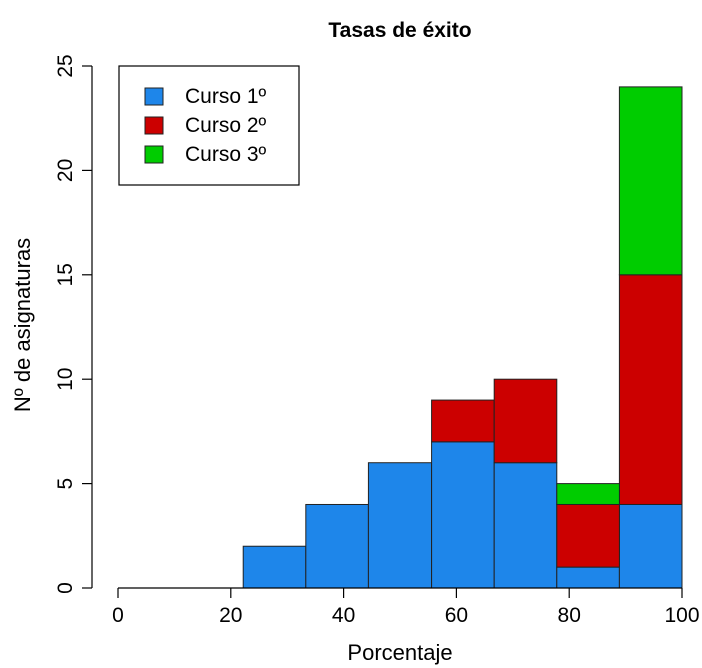 This screenshot has height=668, width=702. Describe the element at coordinates (463, 421) in the screenshot. I see `bar-series2-bin4` at that location.